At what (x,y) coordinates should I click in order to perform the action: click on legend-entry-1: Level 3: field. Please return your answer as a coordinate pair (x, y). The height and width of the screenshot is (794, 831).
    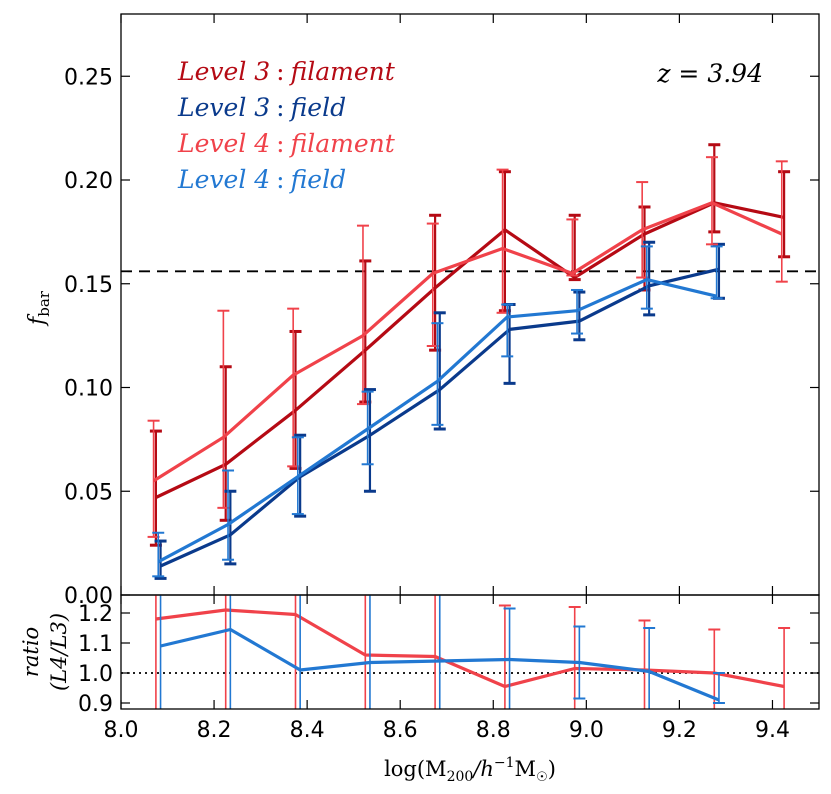
    Looking at the image, I should click on (261, 107).